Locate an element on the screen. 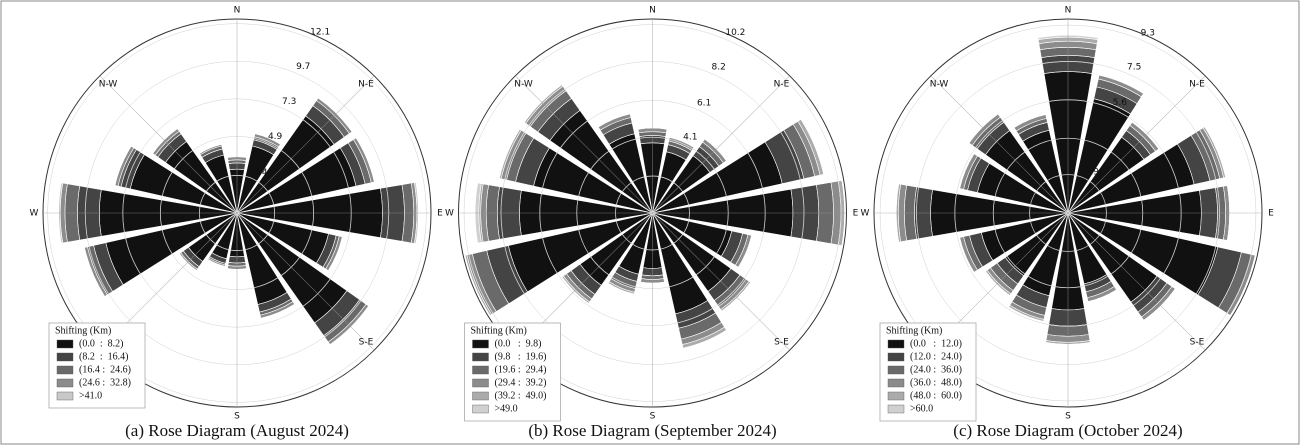 Image resolution: width=1300 pixels, height=445 pixels. legend-label: >60.0 is located at coordinates (921, 408).